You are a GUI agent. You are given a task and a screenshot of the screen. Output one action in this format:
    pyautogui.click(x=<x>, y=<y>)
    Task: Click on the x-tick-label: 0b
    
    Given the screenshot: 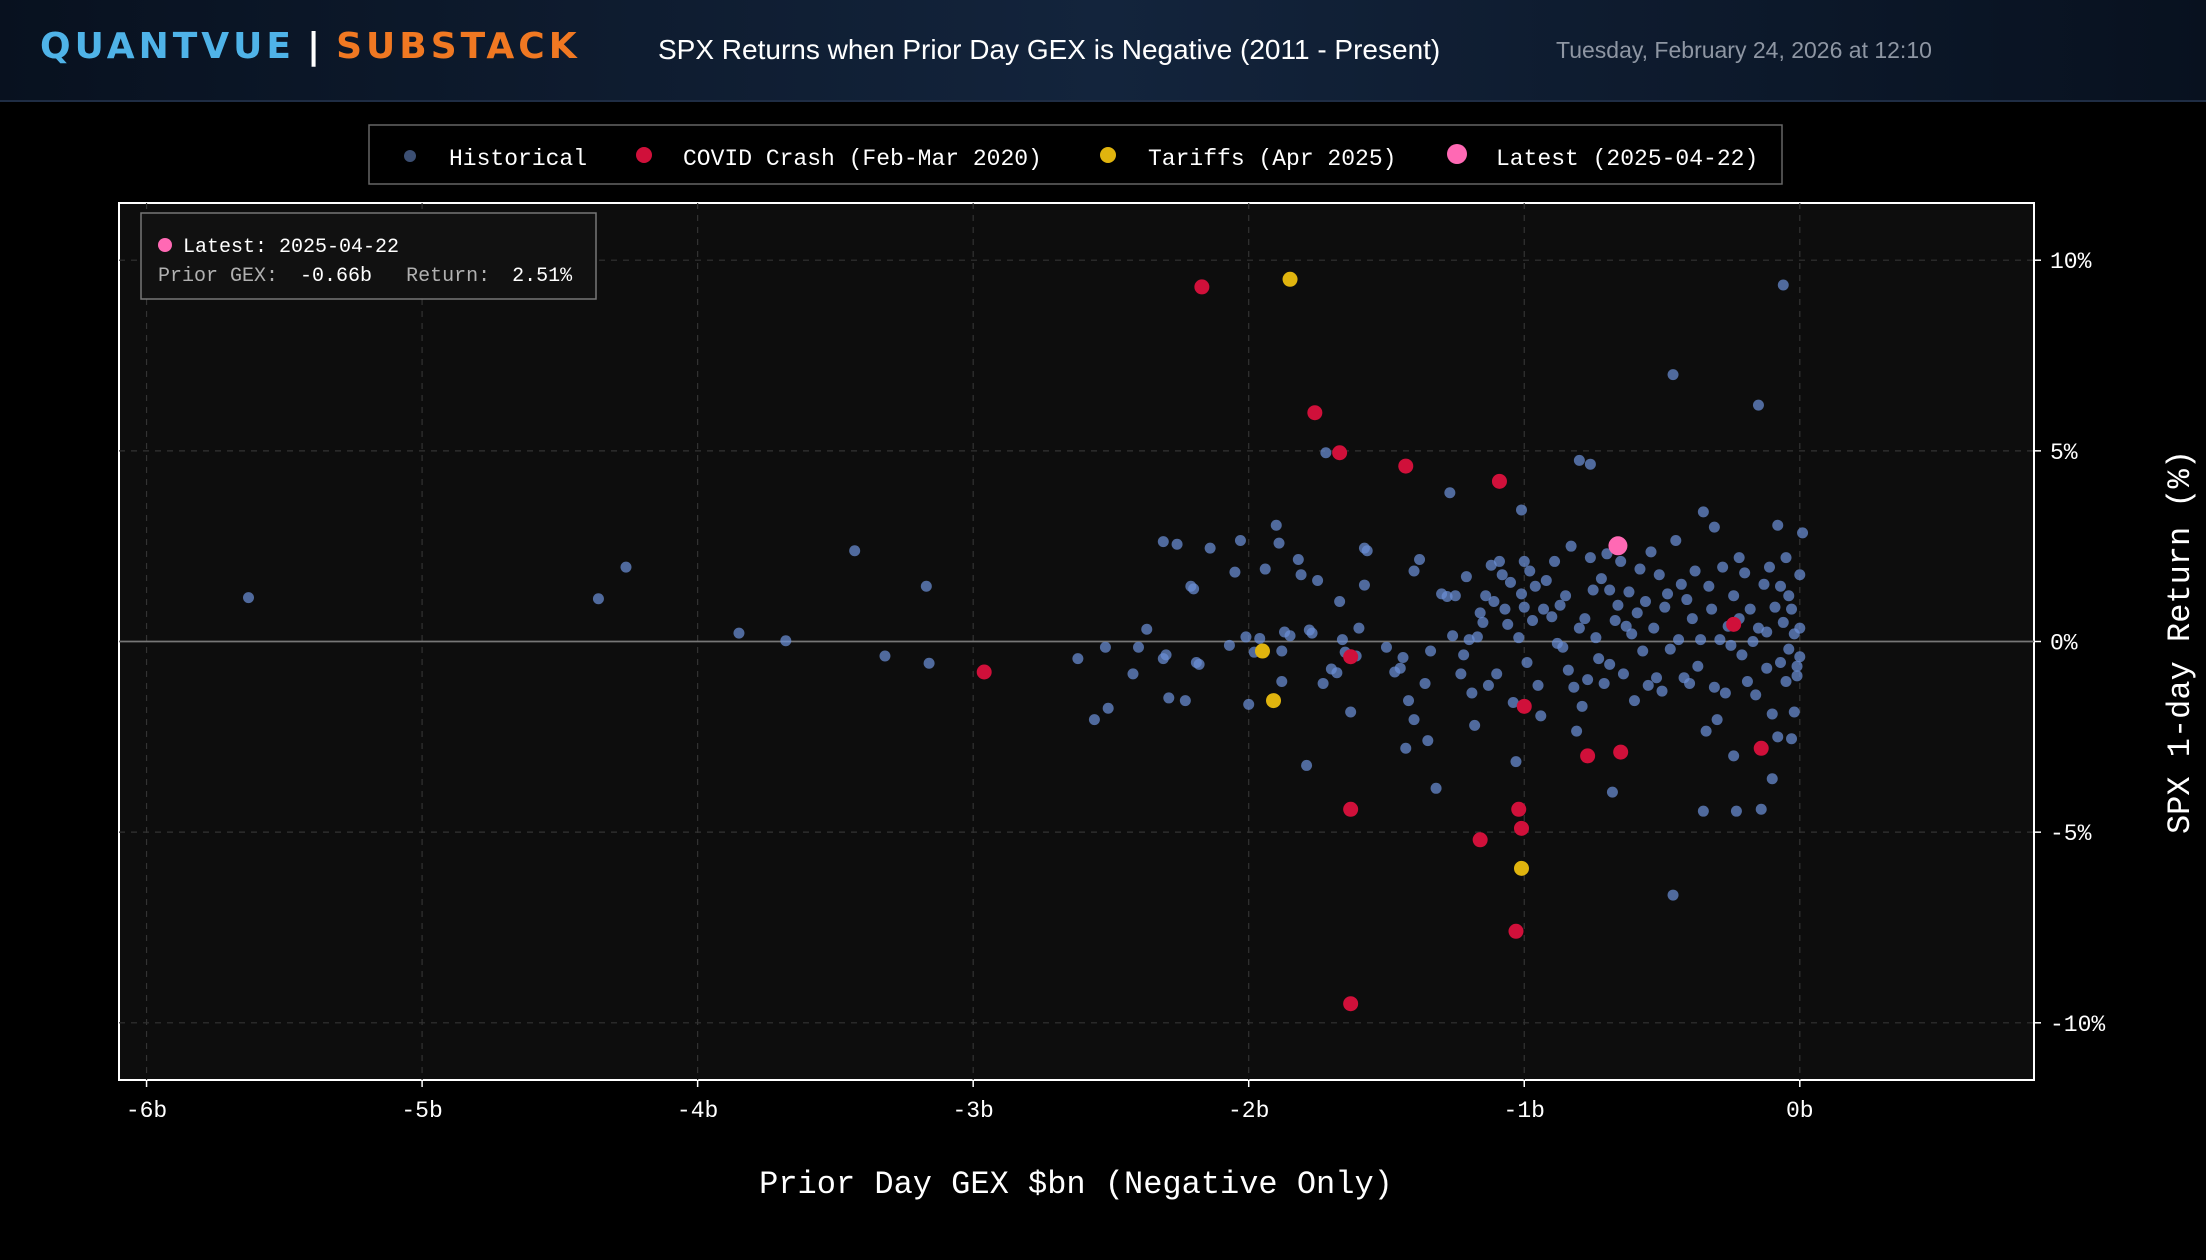 What is the action you would take?
    pyautogui.click(x=1800, y=1111)
    